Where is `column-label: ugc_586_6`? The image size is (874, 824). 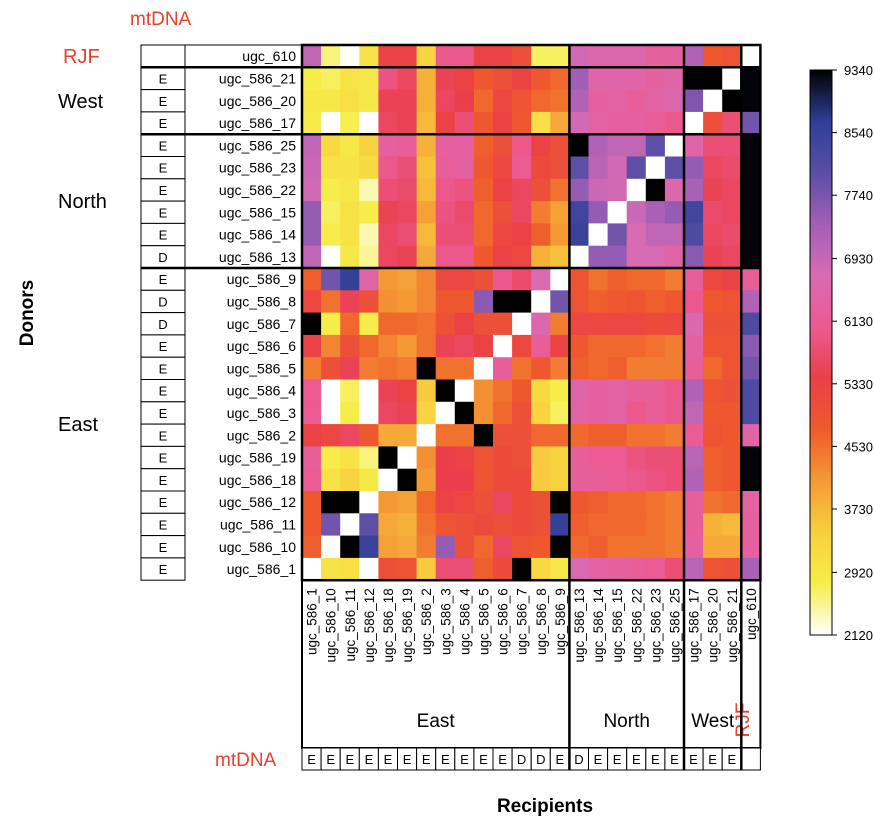
column-label: ugc_586_6 is located at coordinates (503, 621).